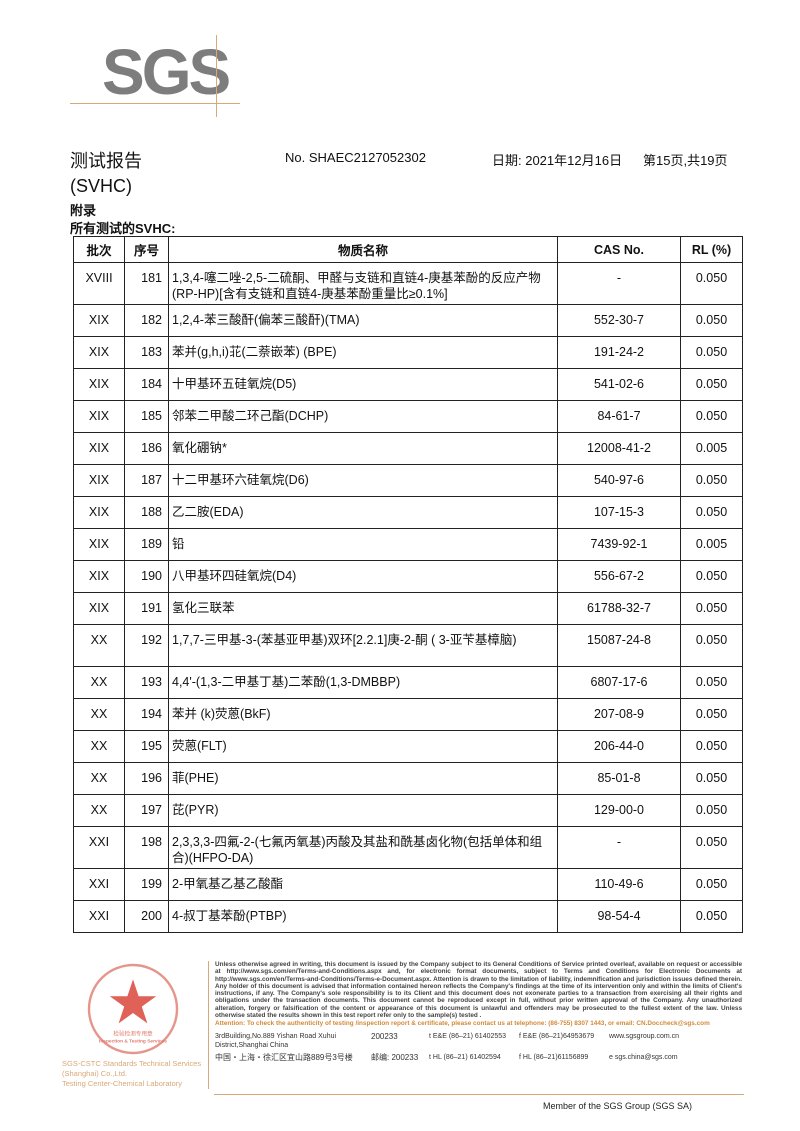  I want to click on table-row: XIX 186 氧化硼钠* 12008-41-2 0.005, so click(408, 448).